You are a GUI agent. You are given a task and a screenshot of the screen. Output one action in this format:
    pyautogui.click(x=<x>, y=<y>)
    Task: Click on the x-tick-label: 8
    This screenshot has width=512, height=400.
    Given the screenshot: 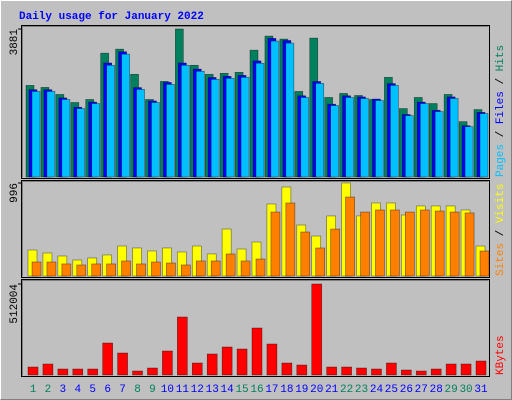 What is the action you would take?
    pyautogui.click(x=137, y=390)
    